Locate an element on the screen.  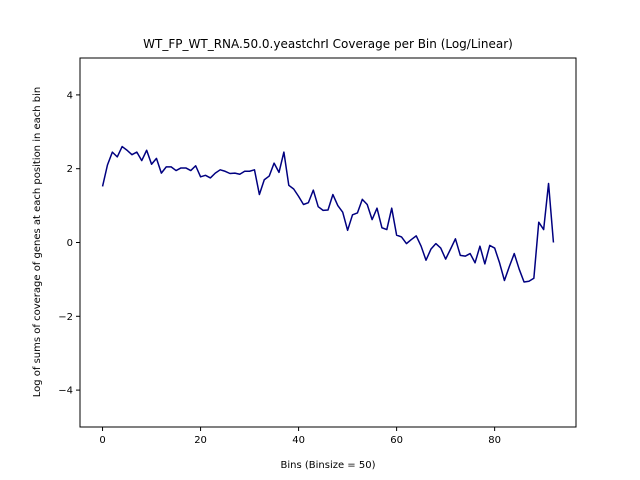
x-tick-label: 60 is located at coordinates (396, 440).